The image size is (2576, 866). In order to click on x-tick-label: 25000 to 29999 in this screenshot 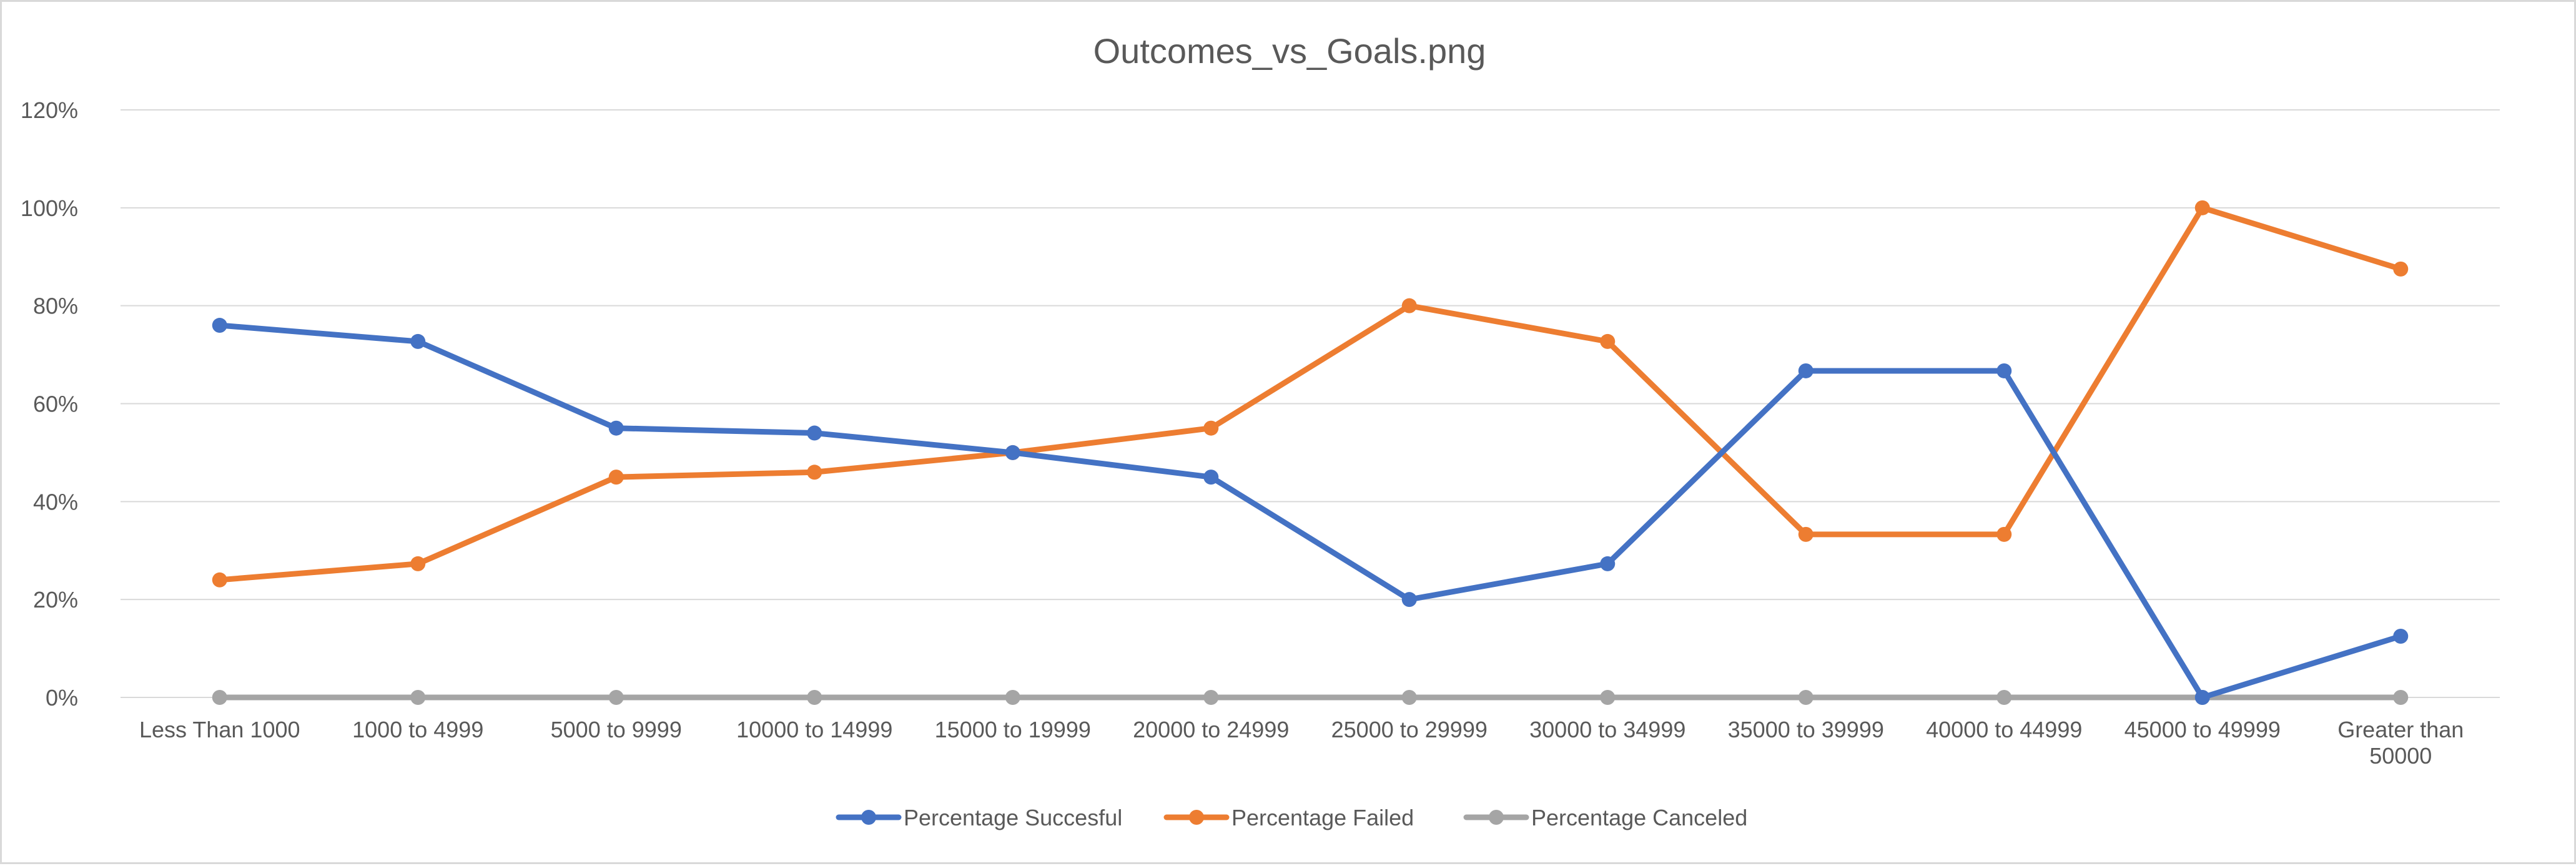, I will do `click(1410, 729)`.